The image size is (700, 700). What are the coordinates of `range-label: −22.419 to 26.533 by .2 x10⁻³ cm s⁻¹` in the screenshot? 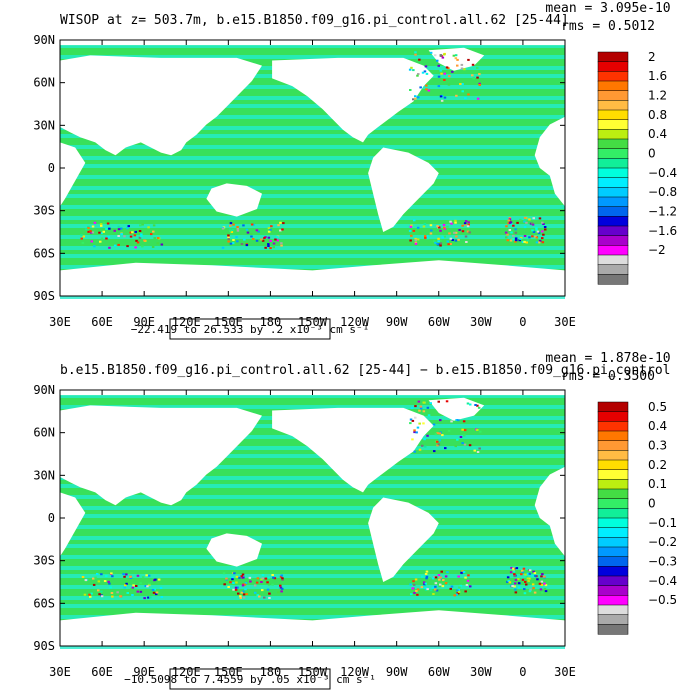 It's located at (250, 329).